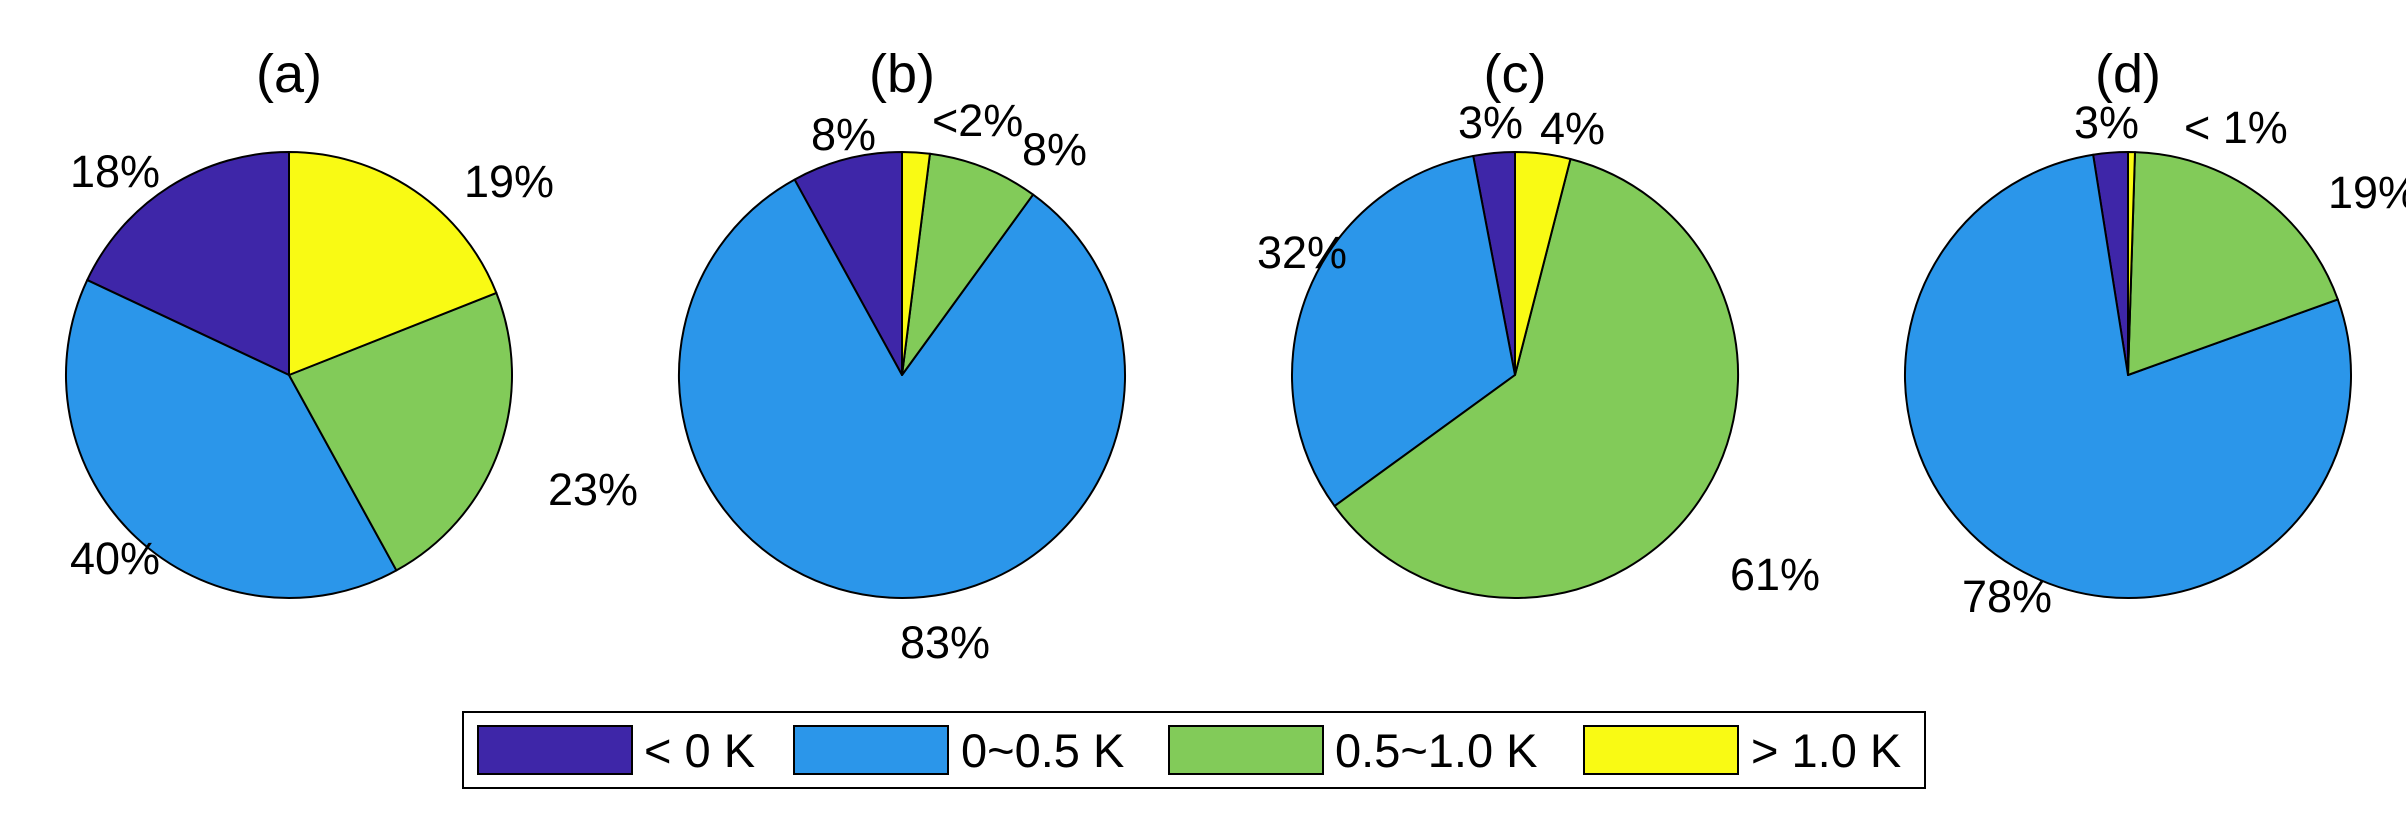  What do you see at coordinates (2007, 596) in the screenshot?
I see `pie-slice-label: 78%` at bounding box center [2007, 596].